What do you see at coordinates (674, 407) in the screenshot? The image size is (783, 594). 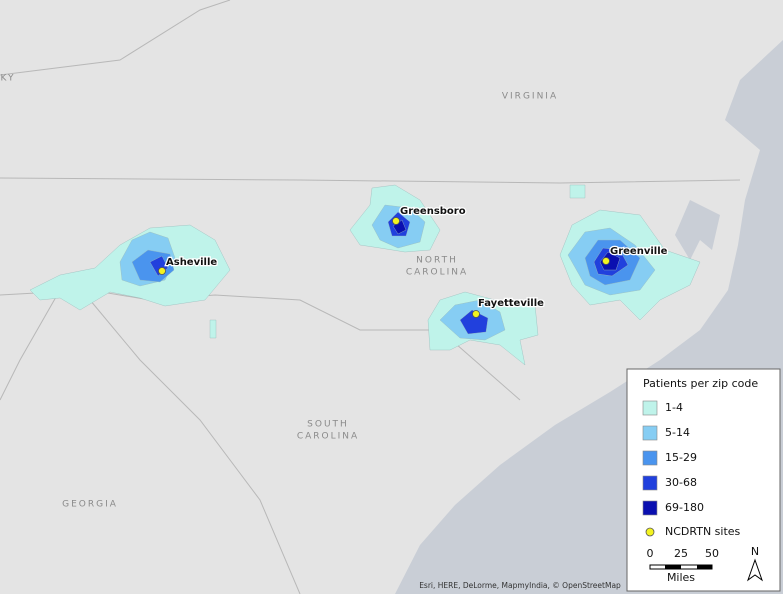 I see `legend-label: 1-4` at bounding box center [674, 407].